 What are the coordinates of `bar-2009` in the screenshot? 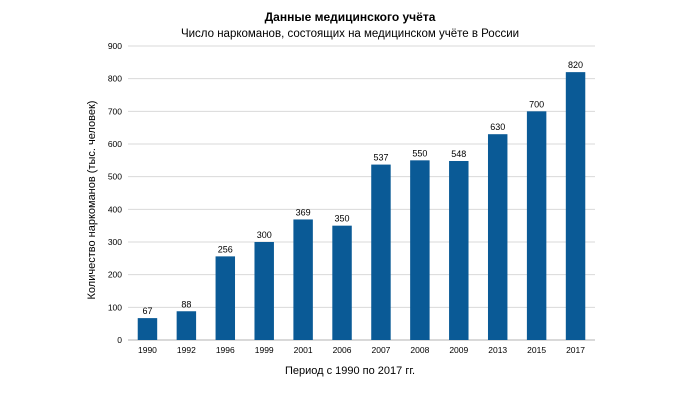 It's located at (459, 250).